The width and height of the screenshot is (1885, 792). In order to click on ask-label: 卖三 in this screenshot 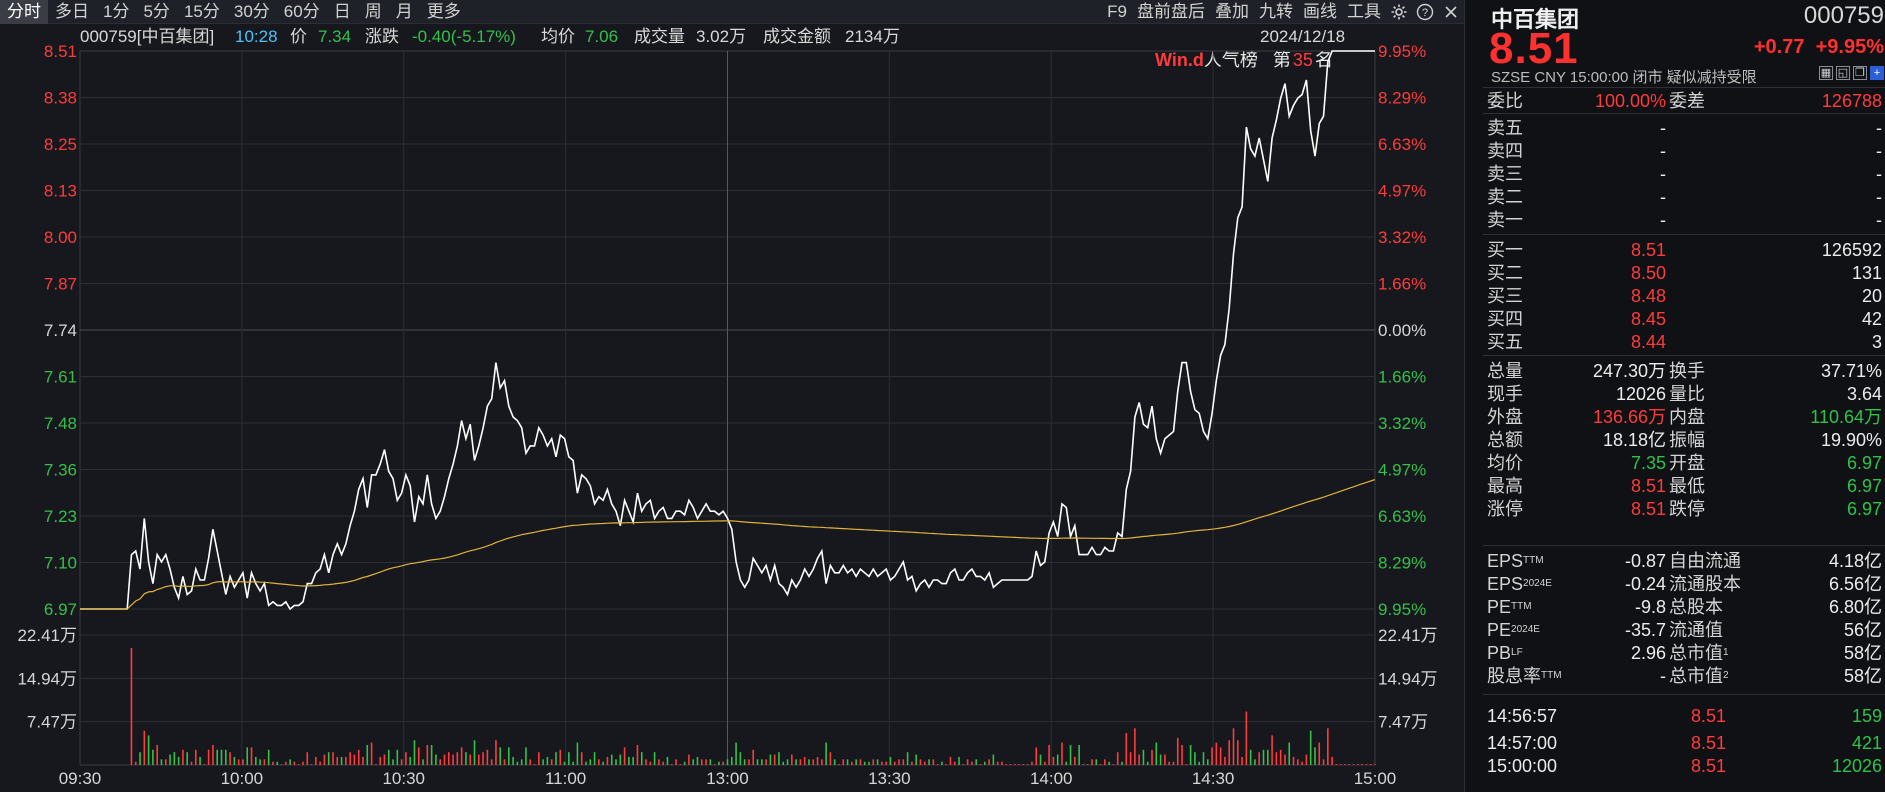, I will do `click(1505, 174)`.